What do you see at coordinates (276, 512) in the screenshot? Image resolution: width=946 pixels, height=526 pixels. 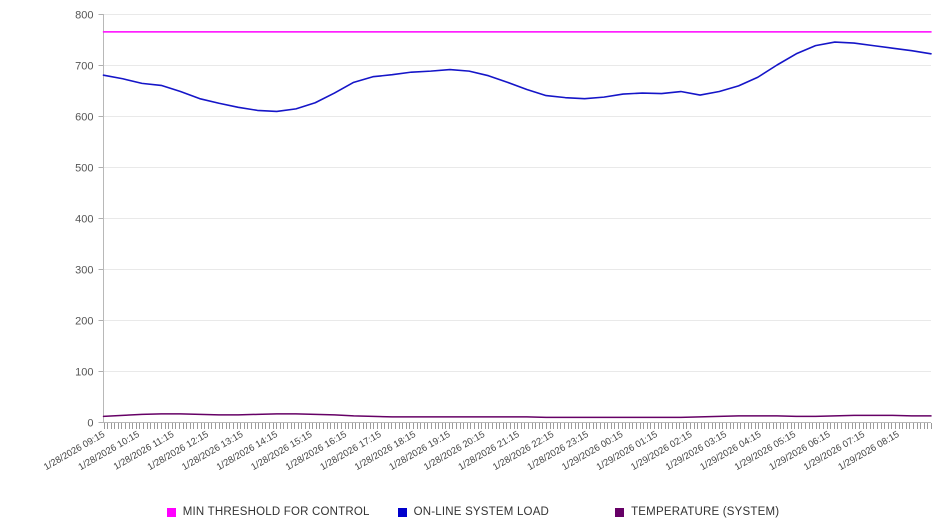 I see `legend-label-min-threshold: MIN THRESHOLD FOR CONTROL` at bounding box center [276, 512].